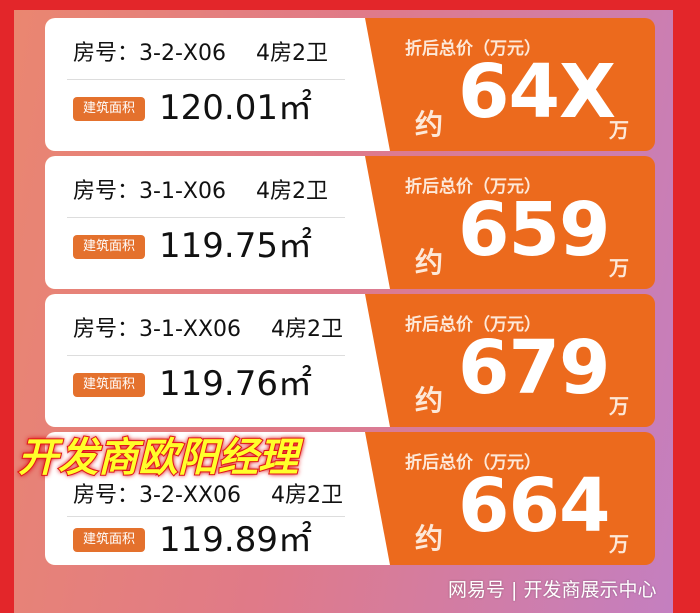 Image resolution: width=700 pixels, height=613 pixels. Describe the element at coordinates (182, 53) in the screenshot. I see `room-number: 3-2-X06` at that location.